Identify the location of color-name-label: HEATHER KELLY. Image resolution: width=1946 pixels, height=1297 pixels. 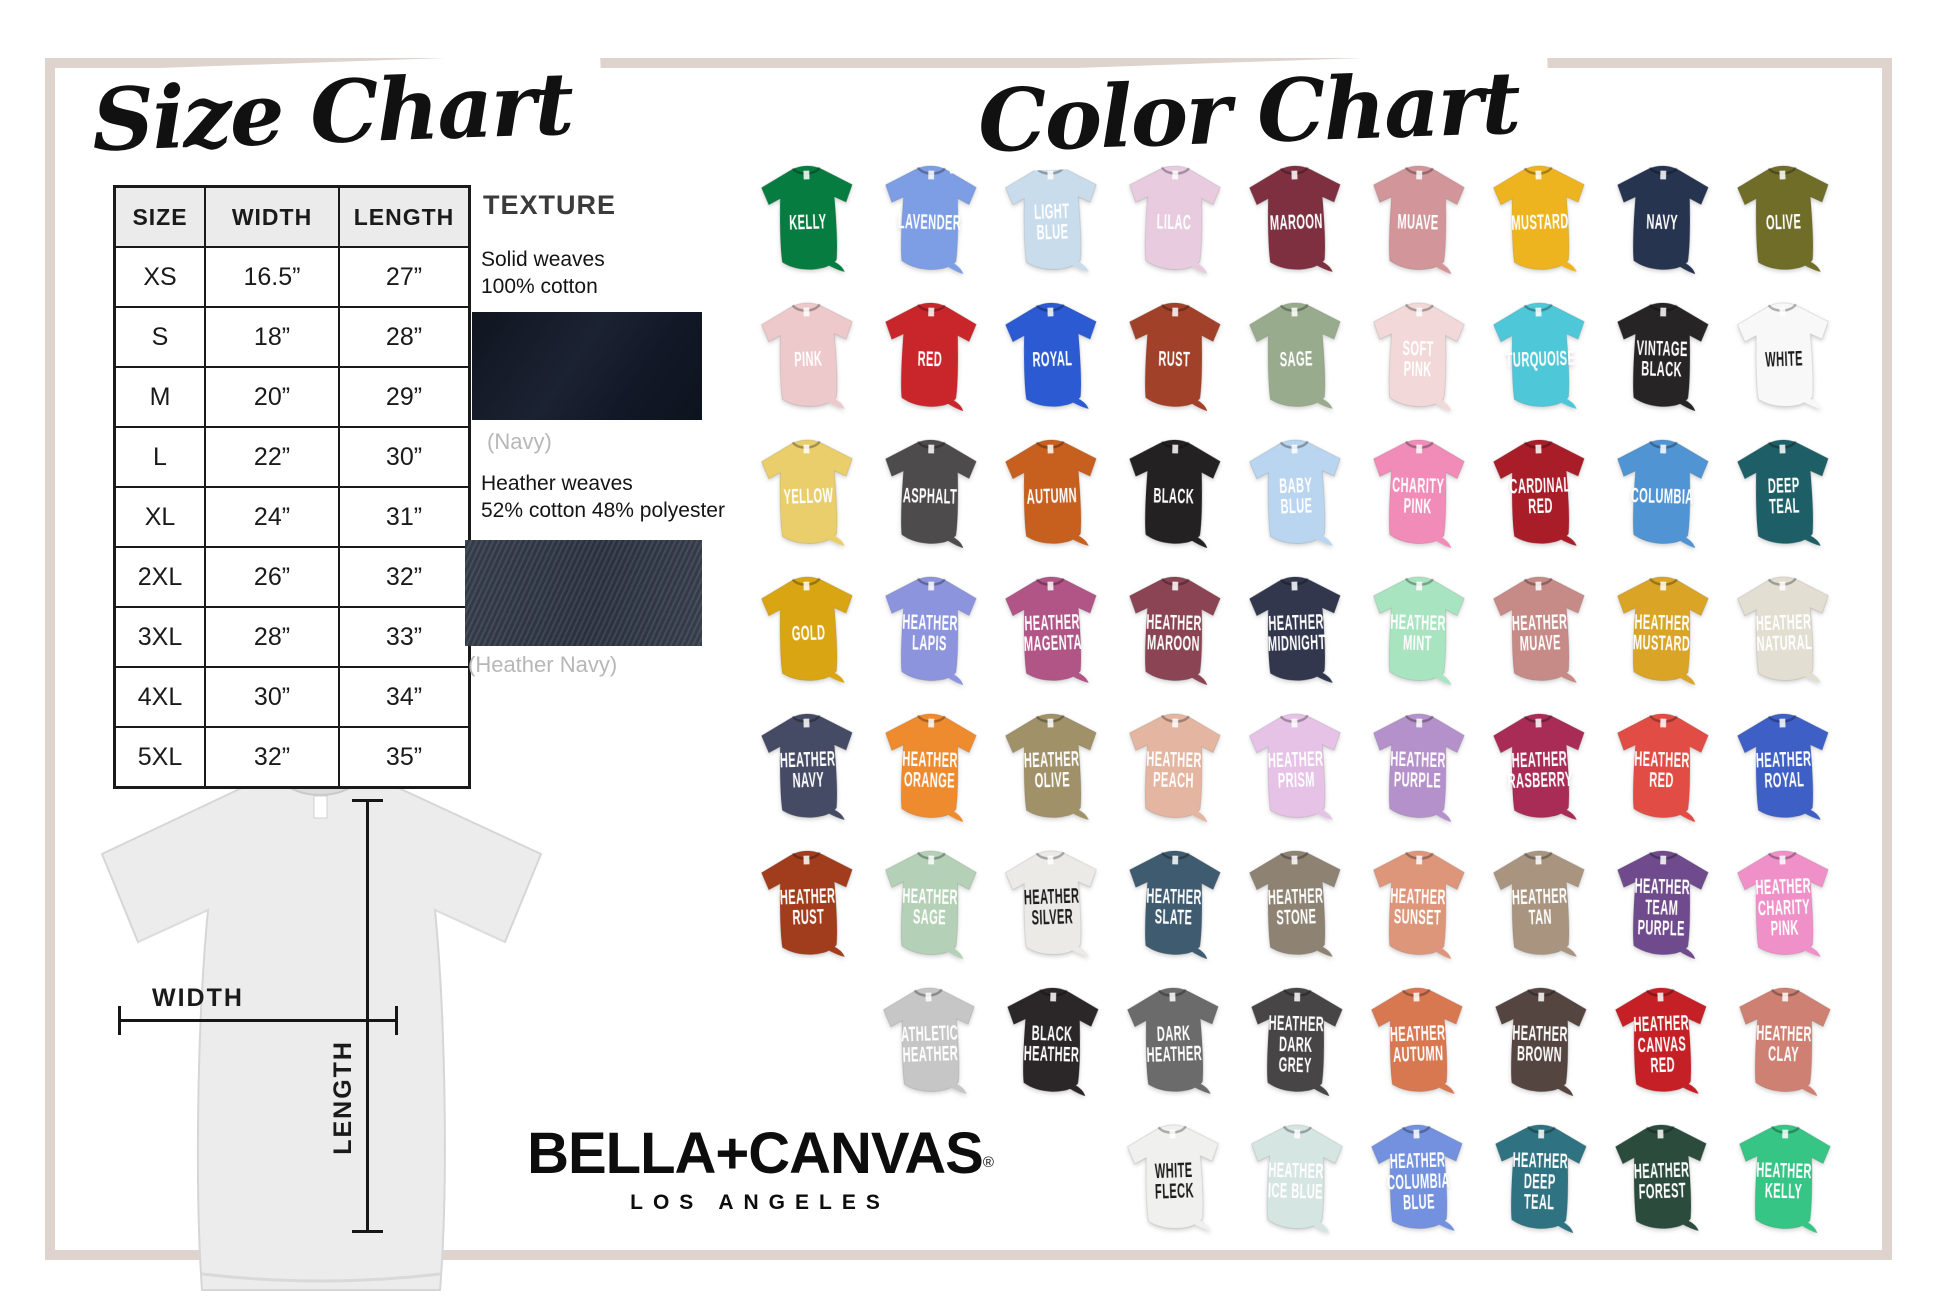
(1784, 1180).